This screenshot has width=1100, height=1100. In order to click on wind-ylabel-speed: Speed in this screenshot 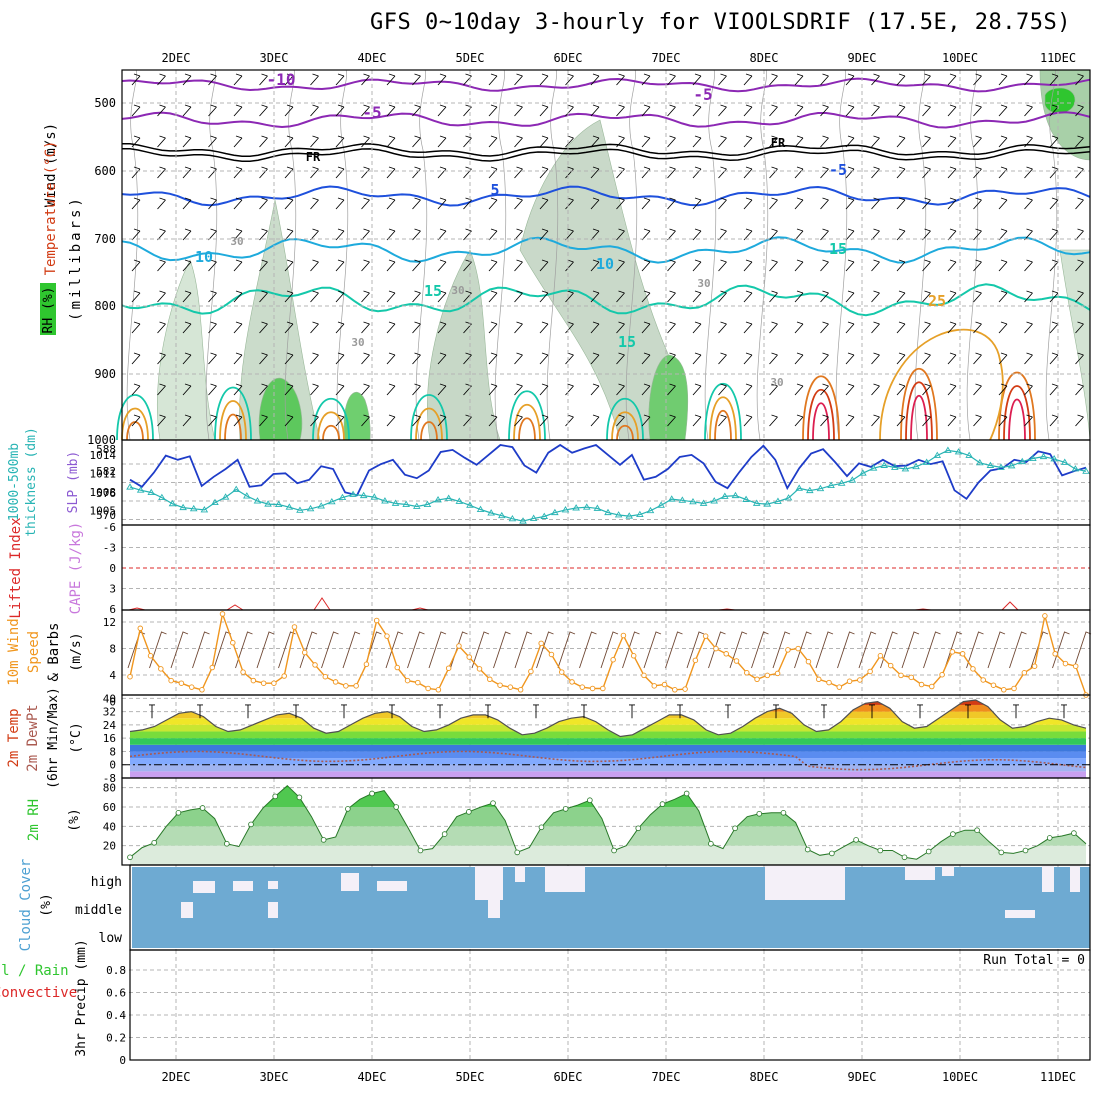, I will do `click(34, 652)`.